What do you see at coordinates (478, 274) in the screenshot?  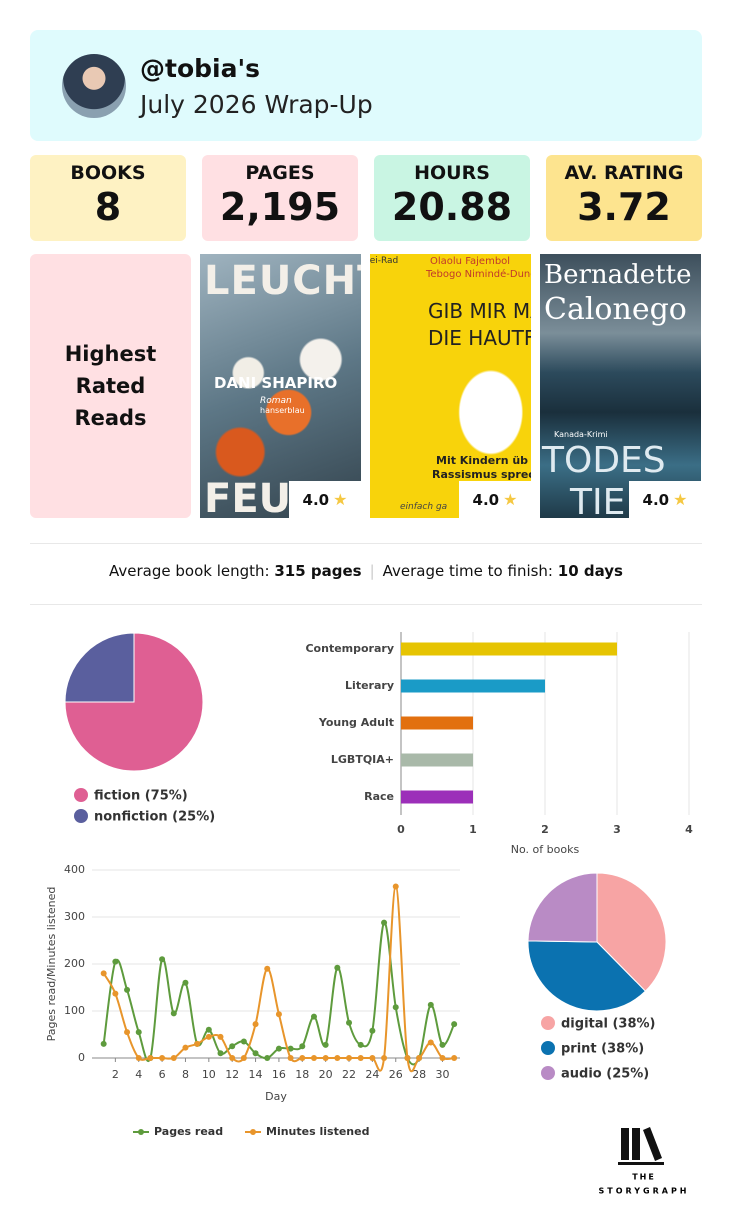 I see `cover-text: Tebogo Nimindé-Dund` at bounding box center [478, 274].